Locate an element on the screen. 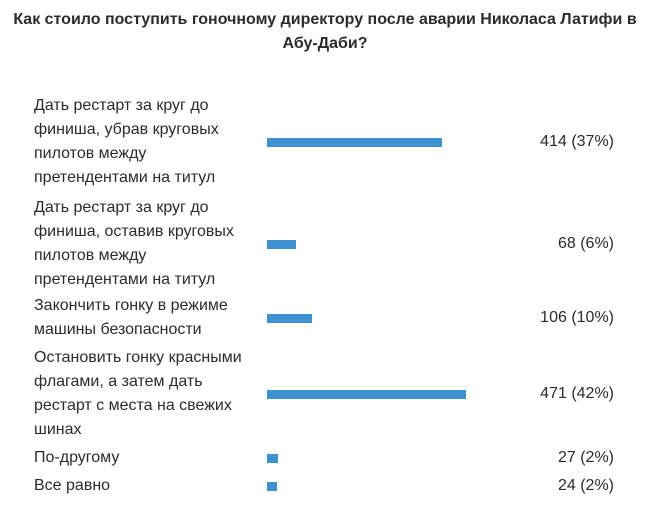  value-label: 24 (2%) is located at coordinates (585, 485).